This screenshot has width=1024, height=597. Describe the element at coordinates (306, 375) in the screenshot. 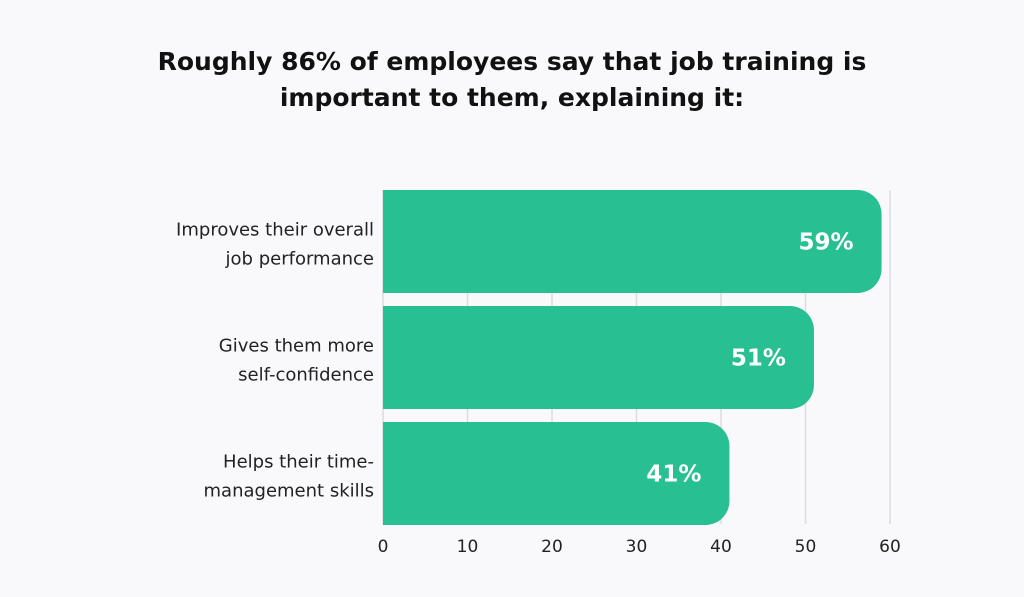

I see `category-label: self-confidence` at that location.